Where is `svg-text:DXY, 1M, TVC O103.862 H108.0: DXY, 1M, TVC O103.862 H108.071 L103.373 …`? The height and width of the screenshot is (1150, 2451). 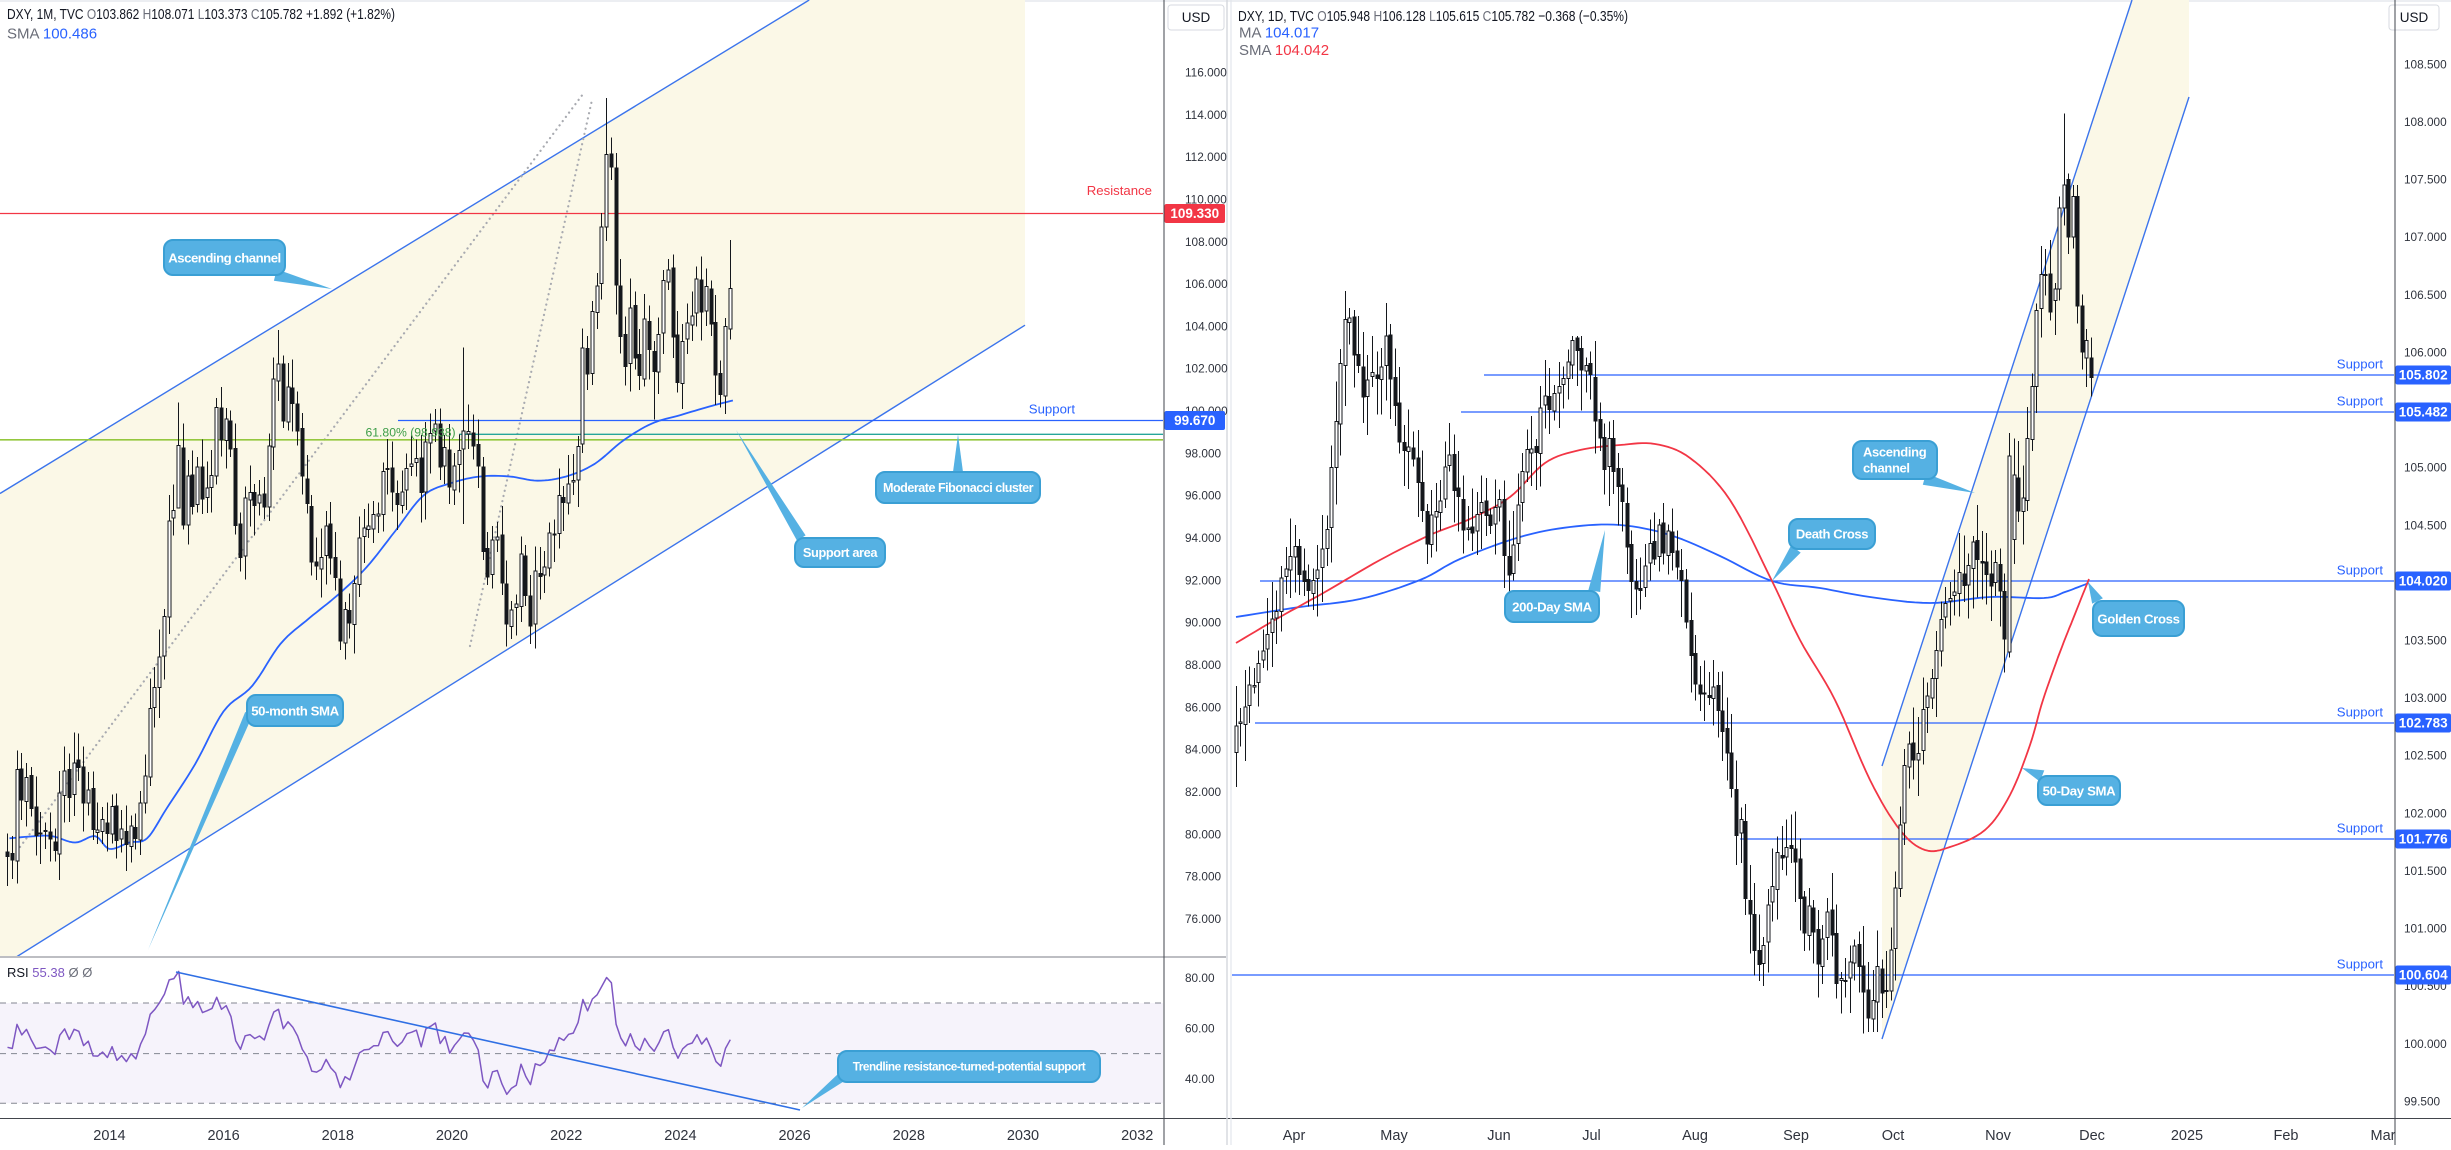 svg-text:DXY, 1M, TVC O103.862 H108.0: DXY, 1M, TVC O103.862 H108.071 L103.373 … is located at coordinates (201, 14).